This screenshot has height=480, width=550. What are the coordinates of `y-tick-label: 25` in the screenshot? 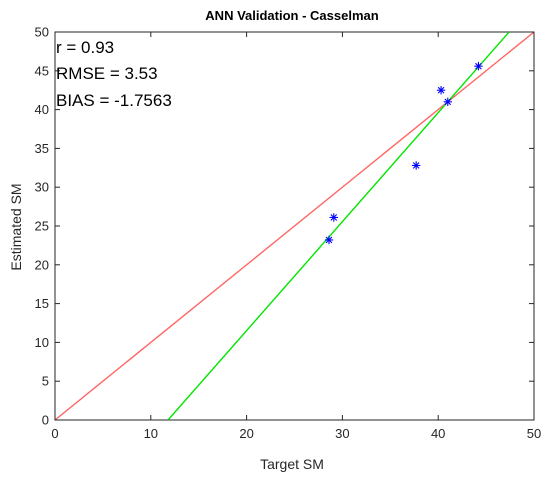 It's located at (42, 226).